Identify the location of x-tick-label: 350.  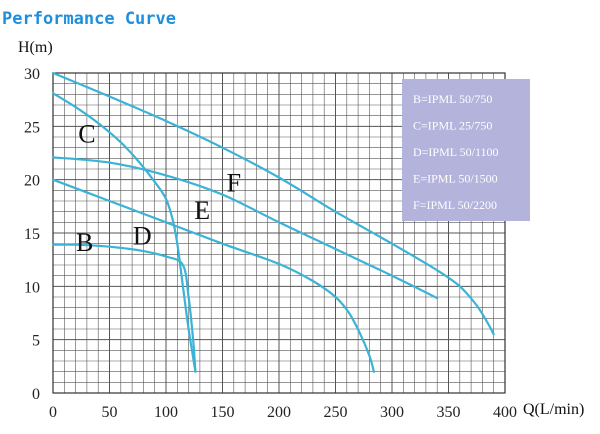
(449, 412).